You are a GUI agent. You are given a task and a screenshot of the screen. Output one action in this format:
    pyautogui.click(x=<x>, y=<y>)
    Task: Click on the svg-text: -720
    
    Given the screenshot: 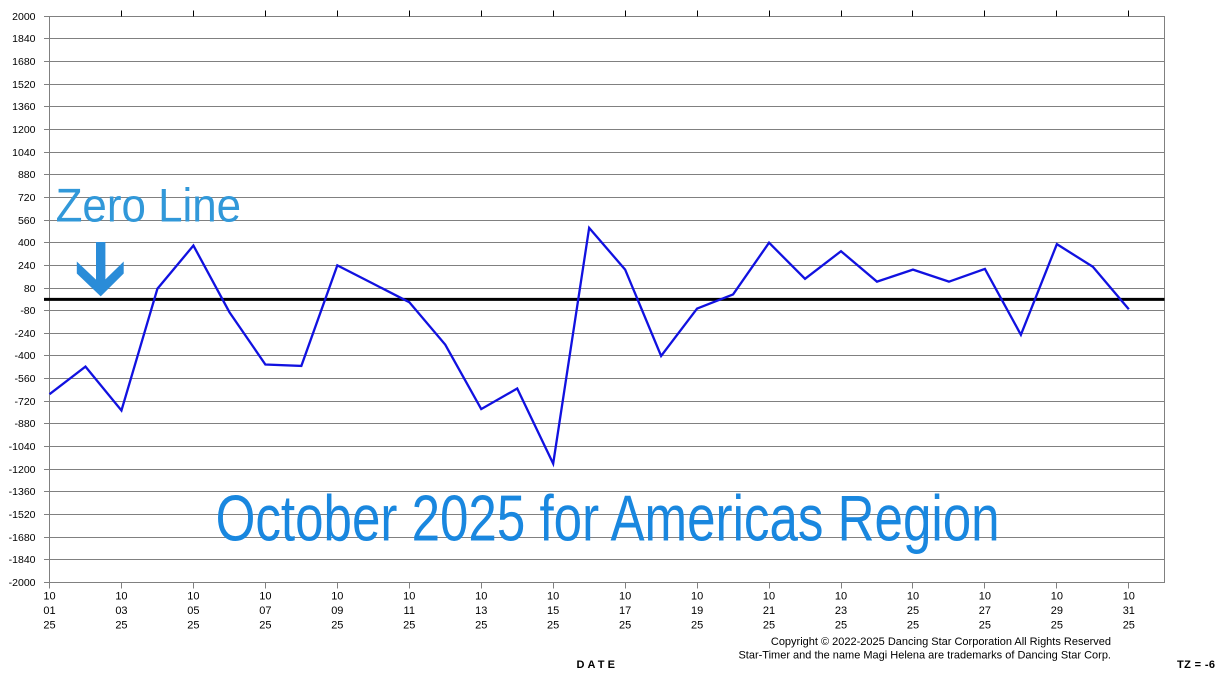 What is the action you would take?
    pyautogui.click(x=24, y=402)
    